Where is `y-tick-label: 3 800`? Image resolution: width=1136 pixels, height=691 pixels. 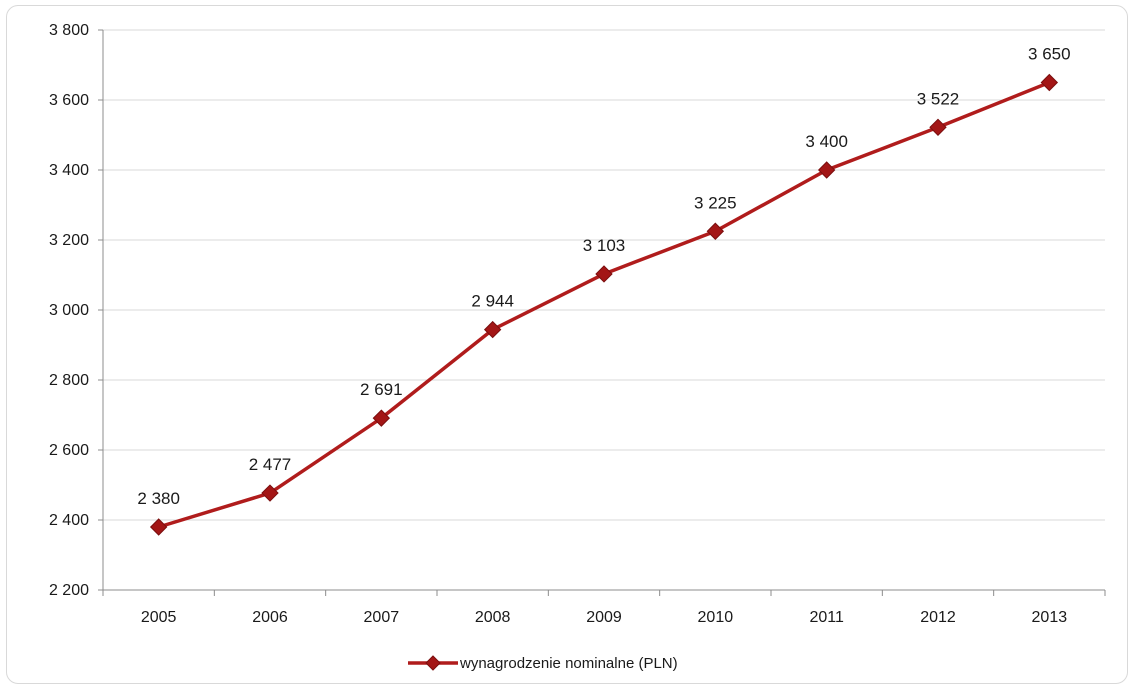
y-tick-label: 3 800 is located at coordinates (69, 30).